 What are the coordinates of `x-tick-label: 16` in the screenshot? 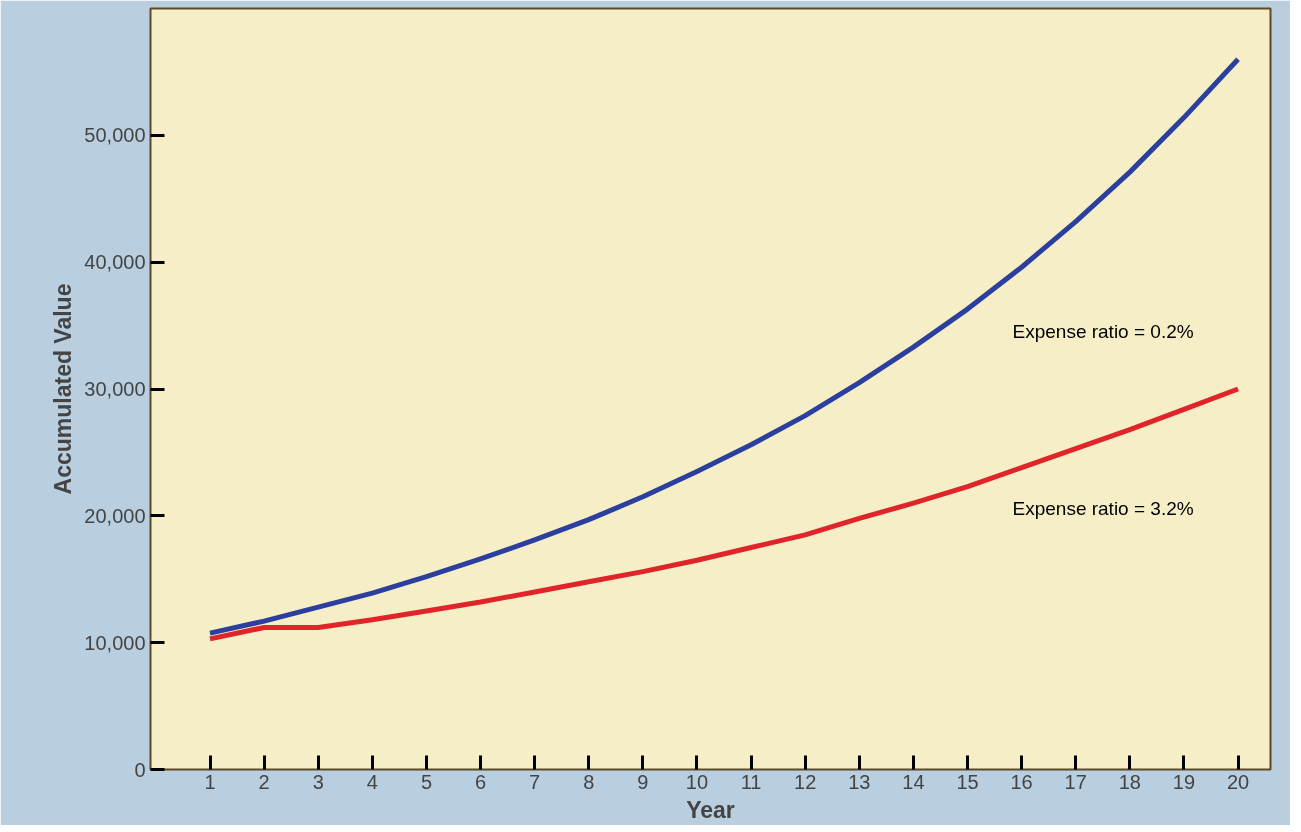 It's located at (1021, 781).